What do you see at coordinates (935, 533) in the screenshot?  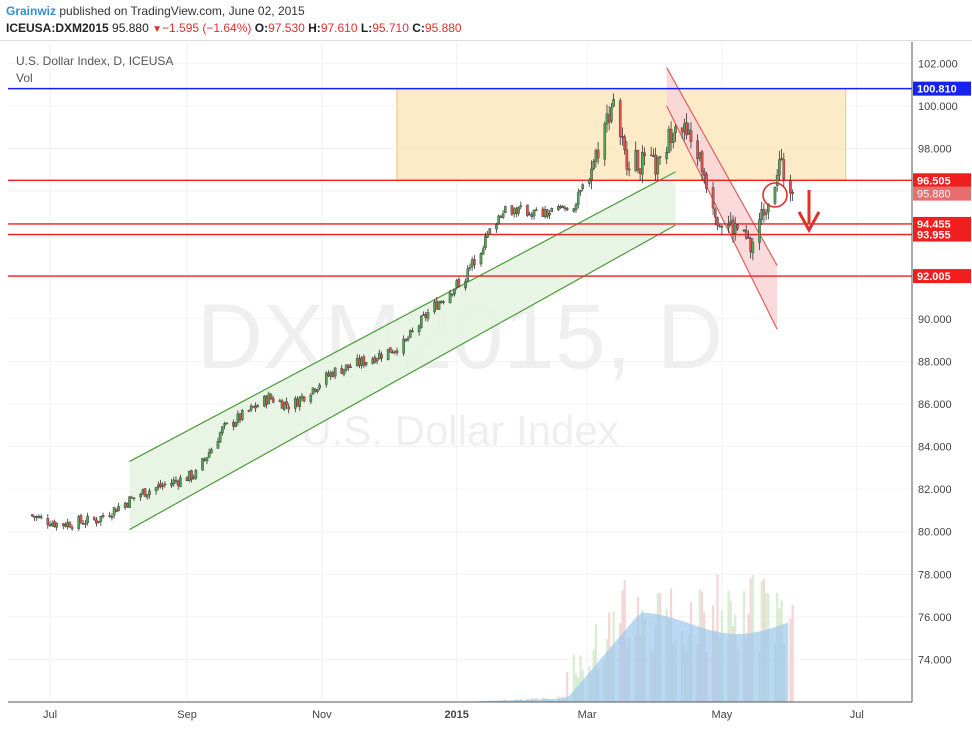 I see `y-tick-label: 80.000` at bounding box center [935, 533].